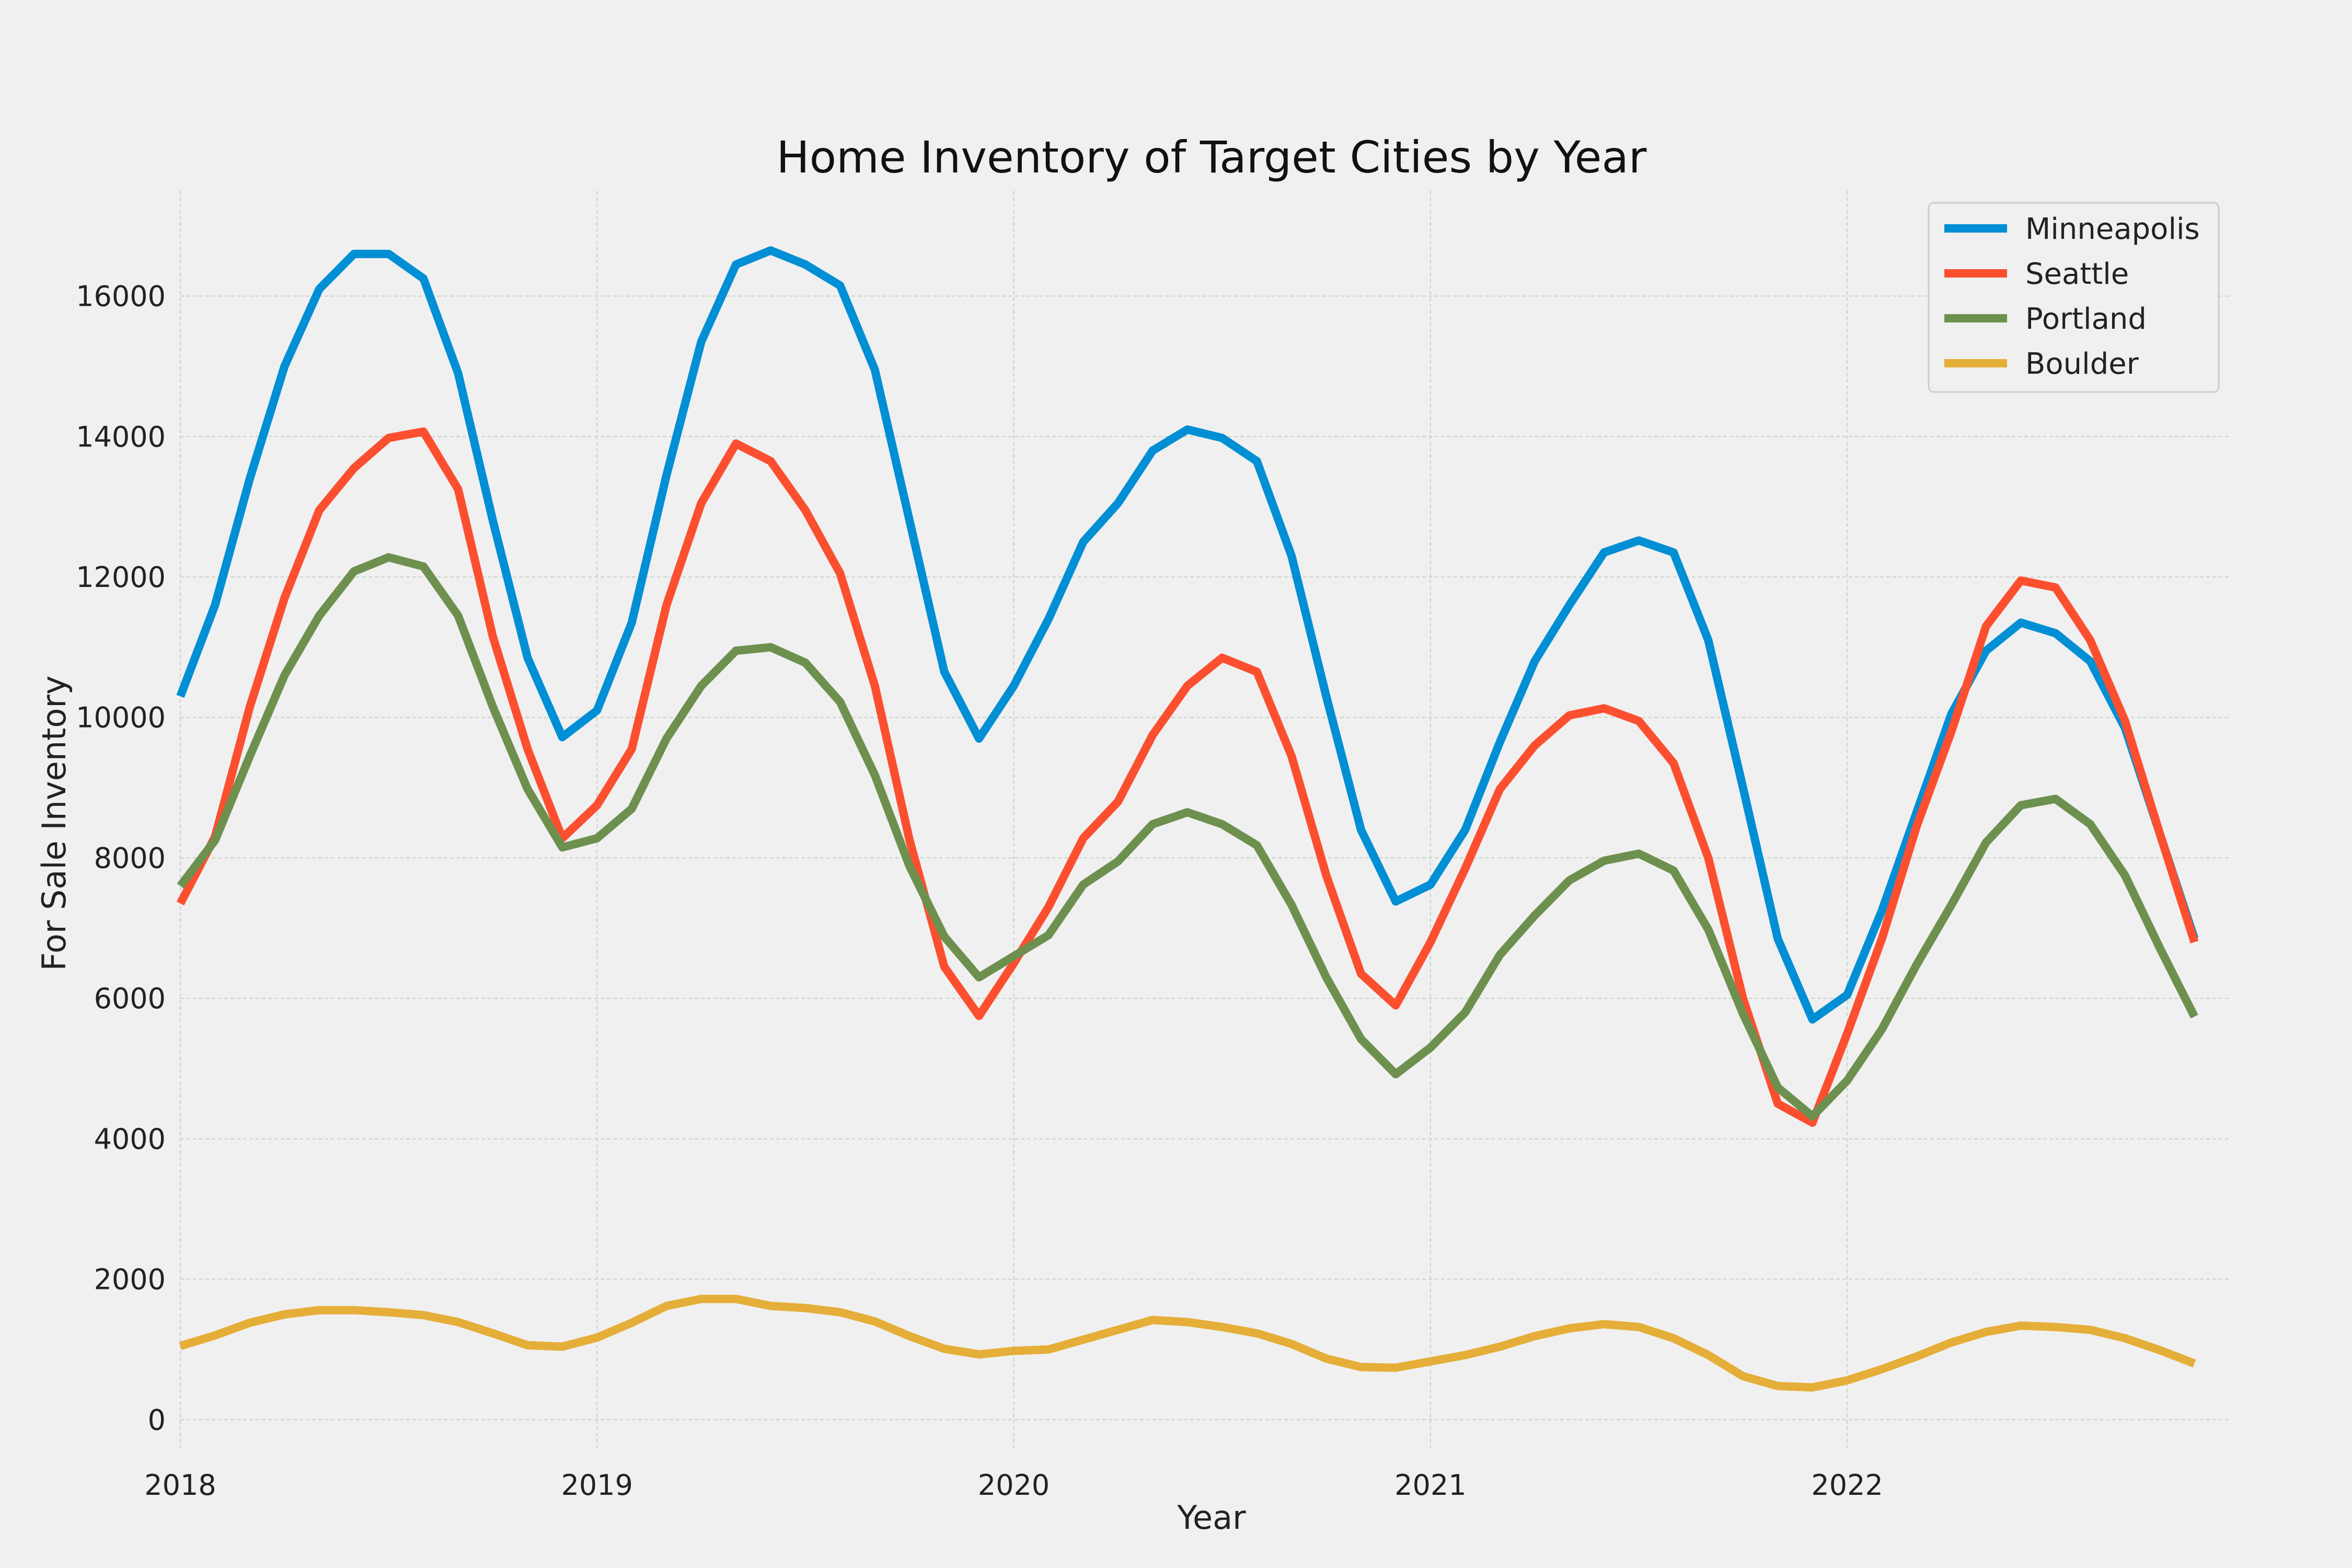 The width and height of the screenshot is (2352, 1568). I want to click on legend-box, so click(2074, 297).